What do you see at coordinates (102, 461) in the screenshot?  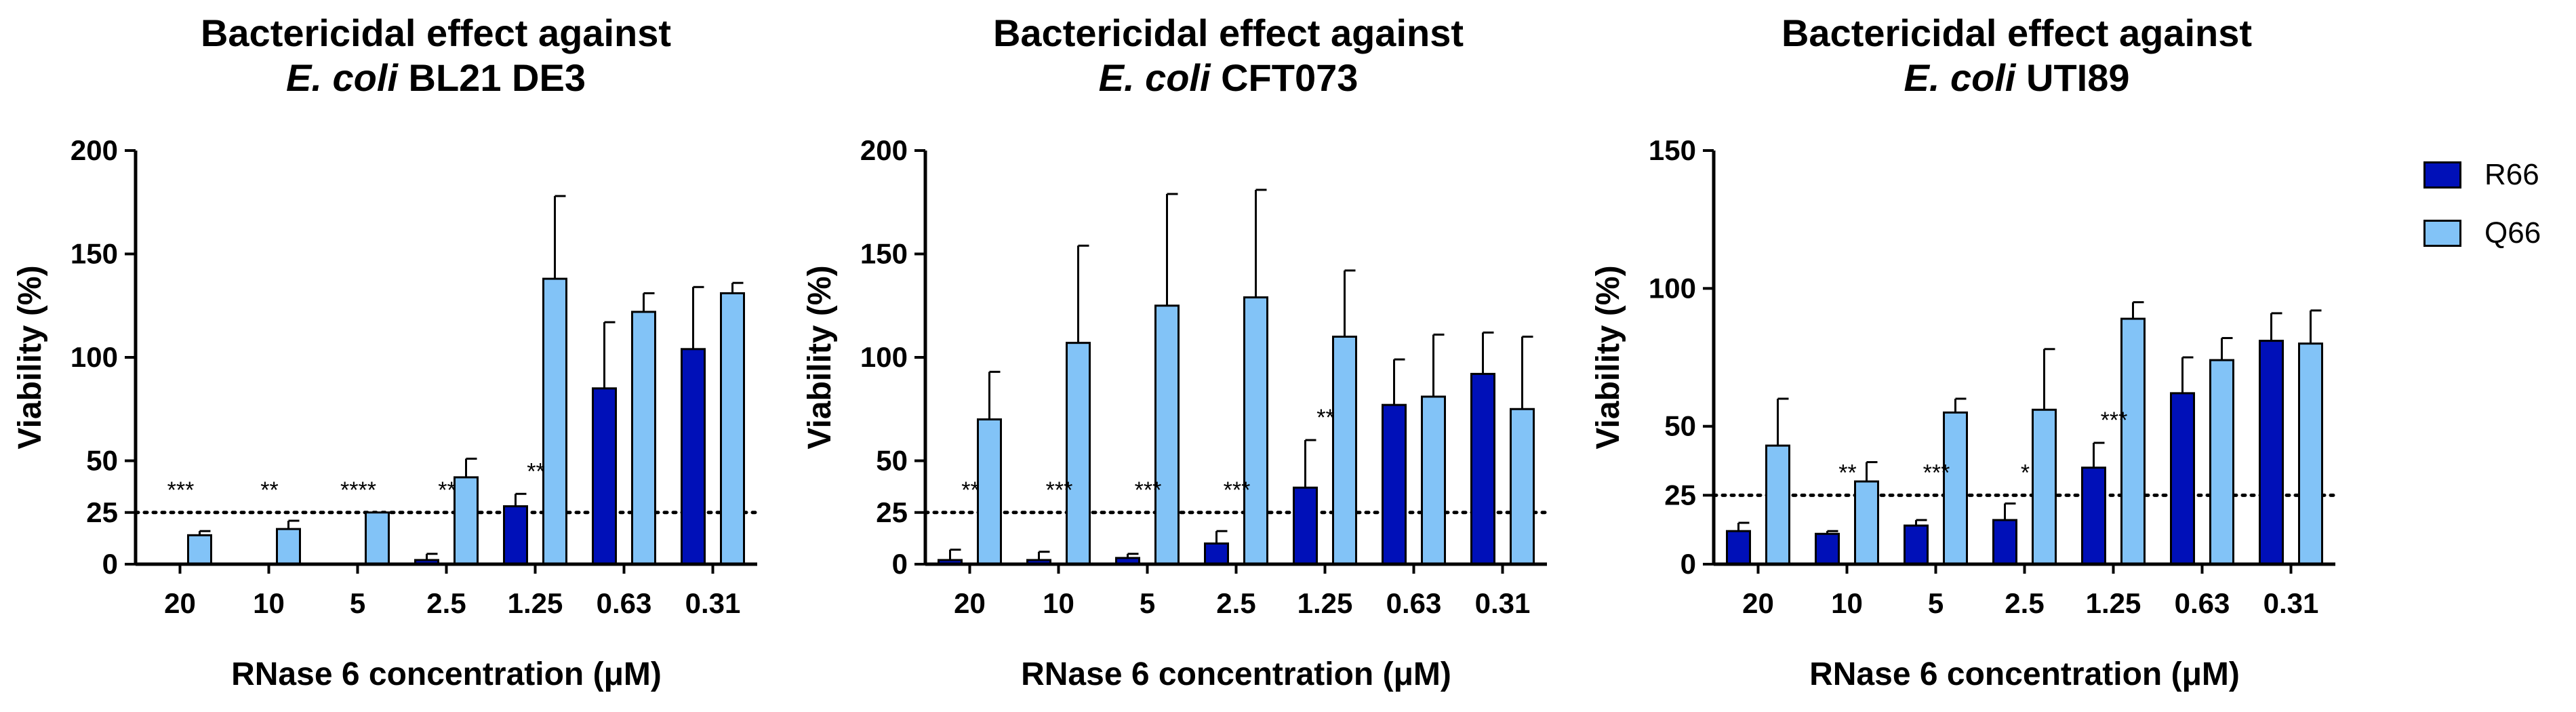 I see `panel-1-ytick-label-2: 50` at bounding box center [102, 461].